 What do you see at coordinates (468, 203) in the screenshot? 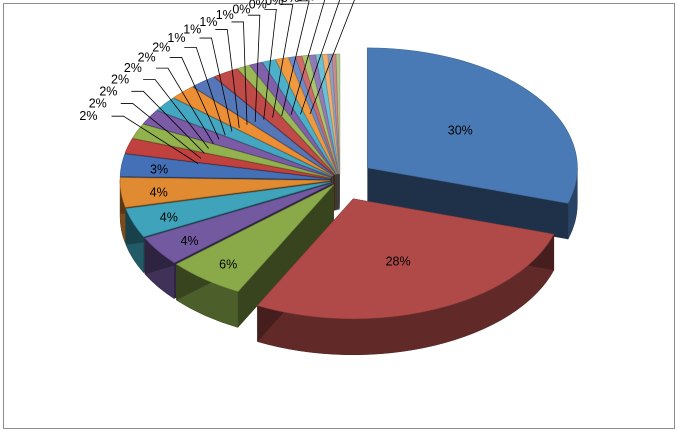
I see `pie-slice-face` at bounding box center [468, 203].